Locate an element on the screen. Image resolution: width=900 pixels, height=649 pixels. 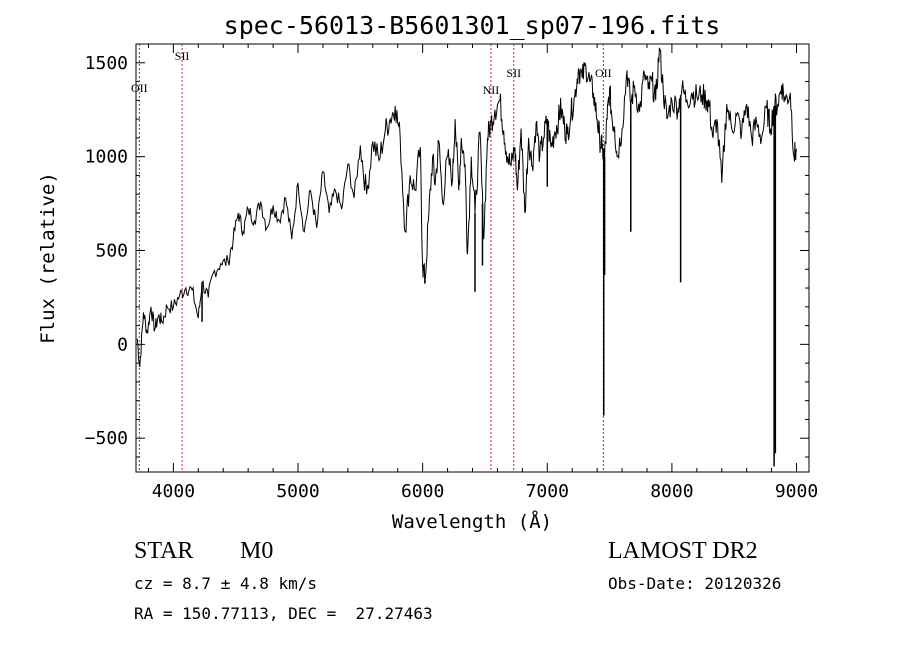
emission-line-label: NII is located at coordinates (491, 90).